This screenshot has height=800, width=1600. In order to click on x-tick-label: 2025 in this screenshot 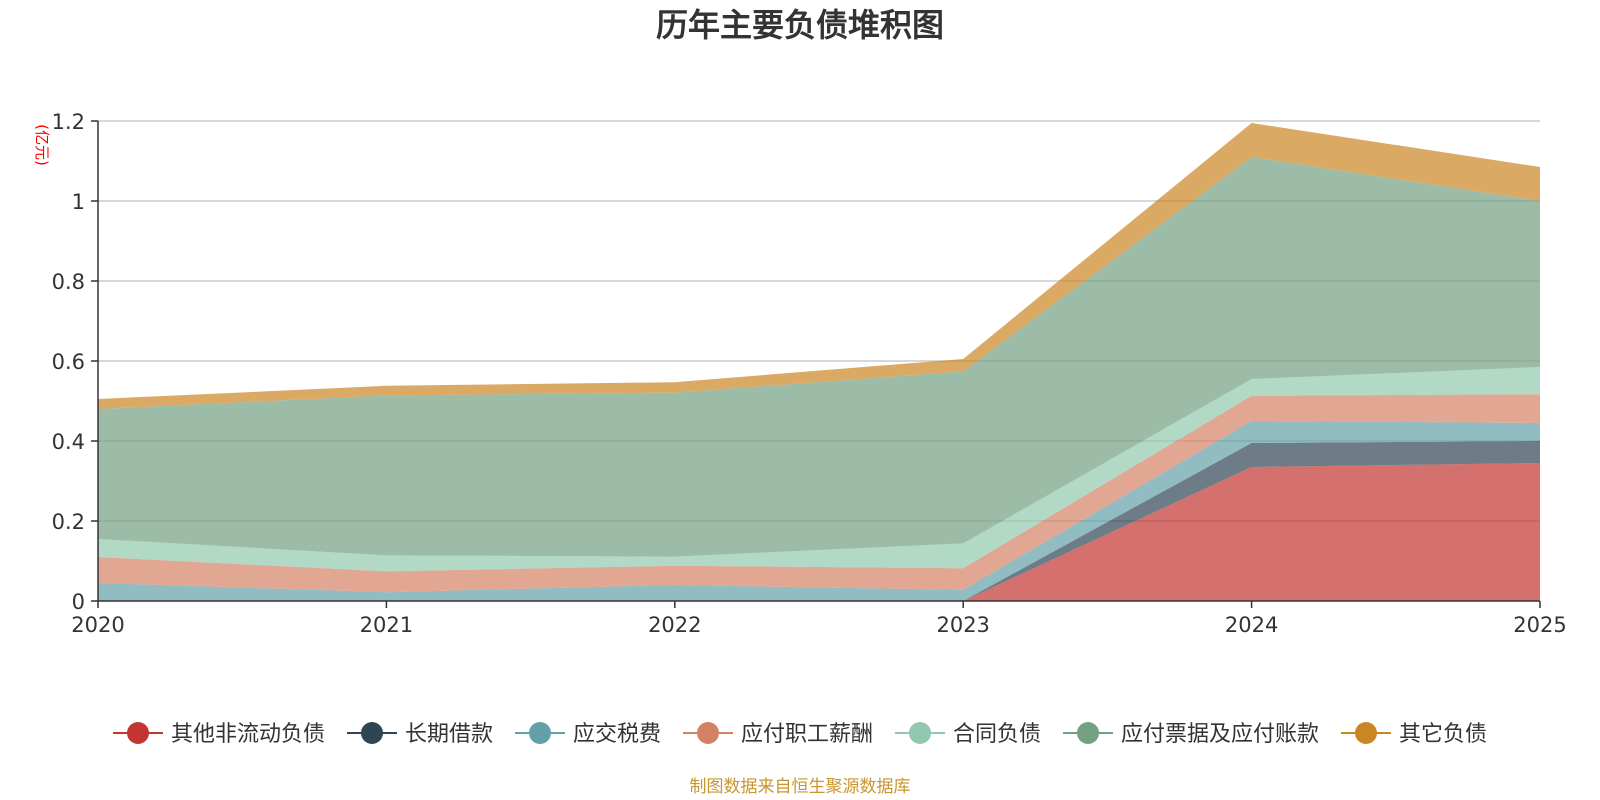, I will do `click(1539, 625)`.